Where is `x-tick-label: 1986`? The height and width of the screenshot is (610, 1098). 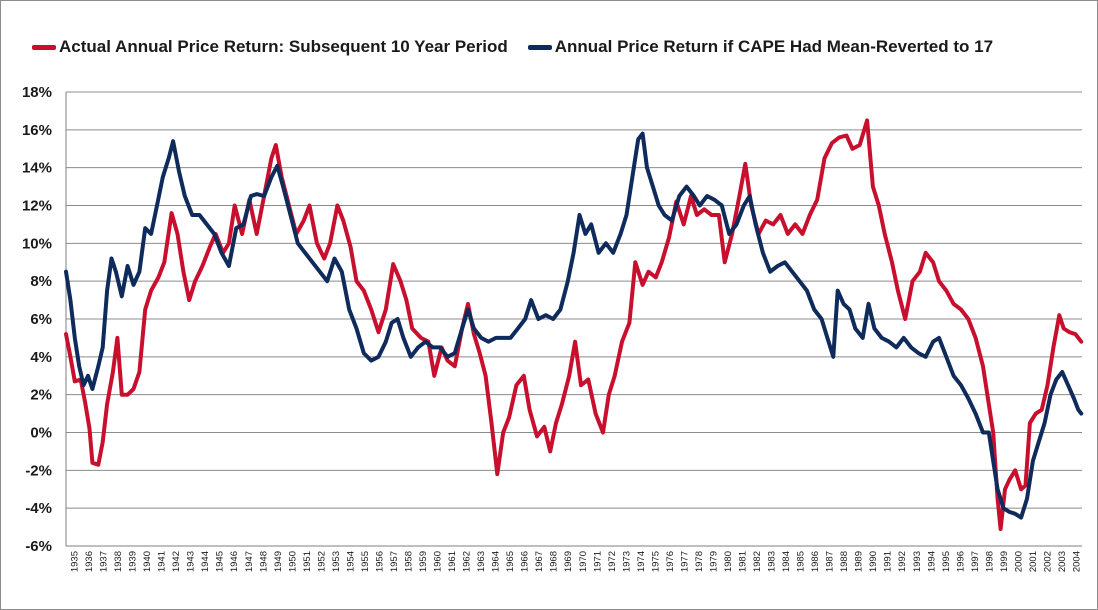
x-tick-label: 1986 is located at coordinates (815, 561).